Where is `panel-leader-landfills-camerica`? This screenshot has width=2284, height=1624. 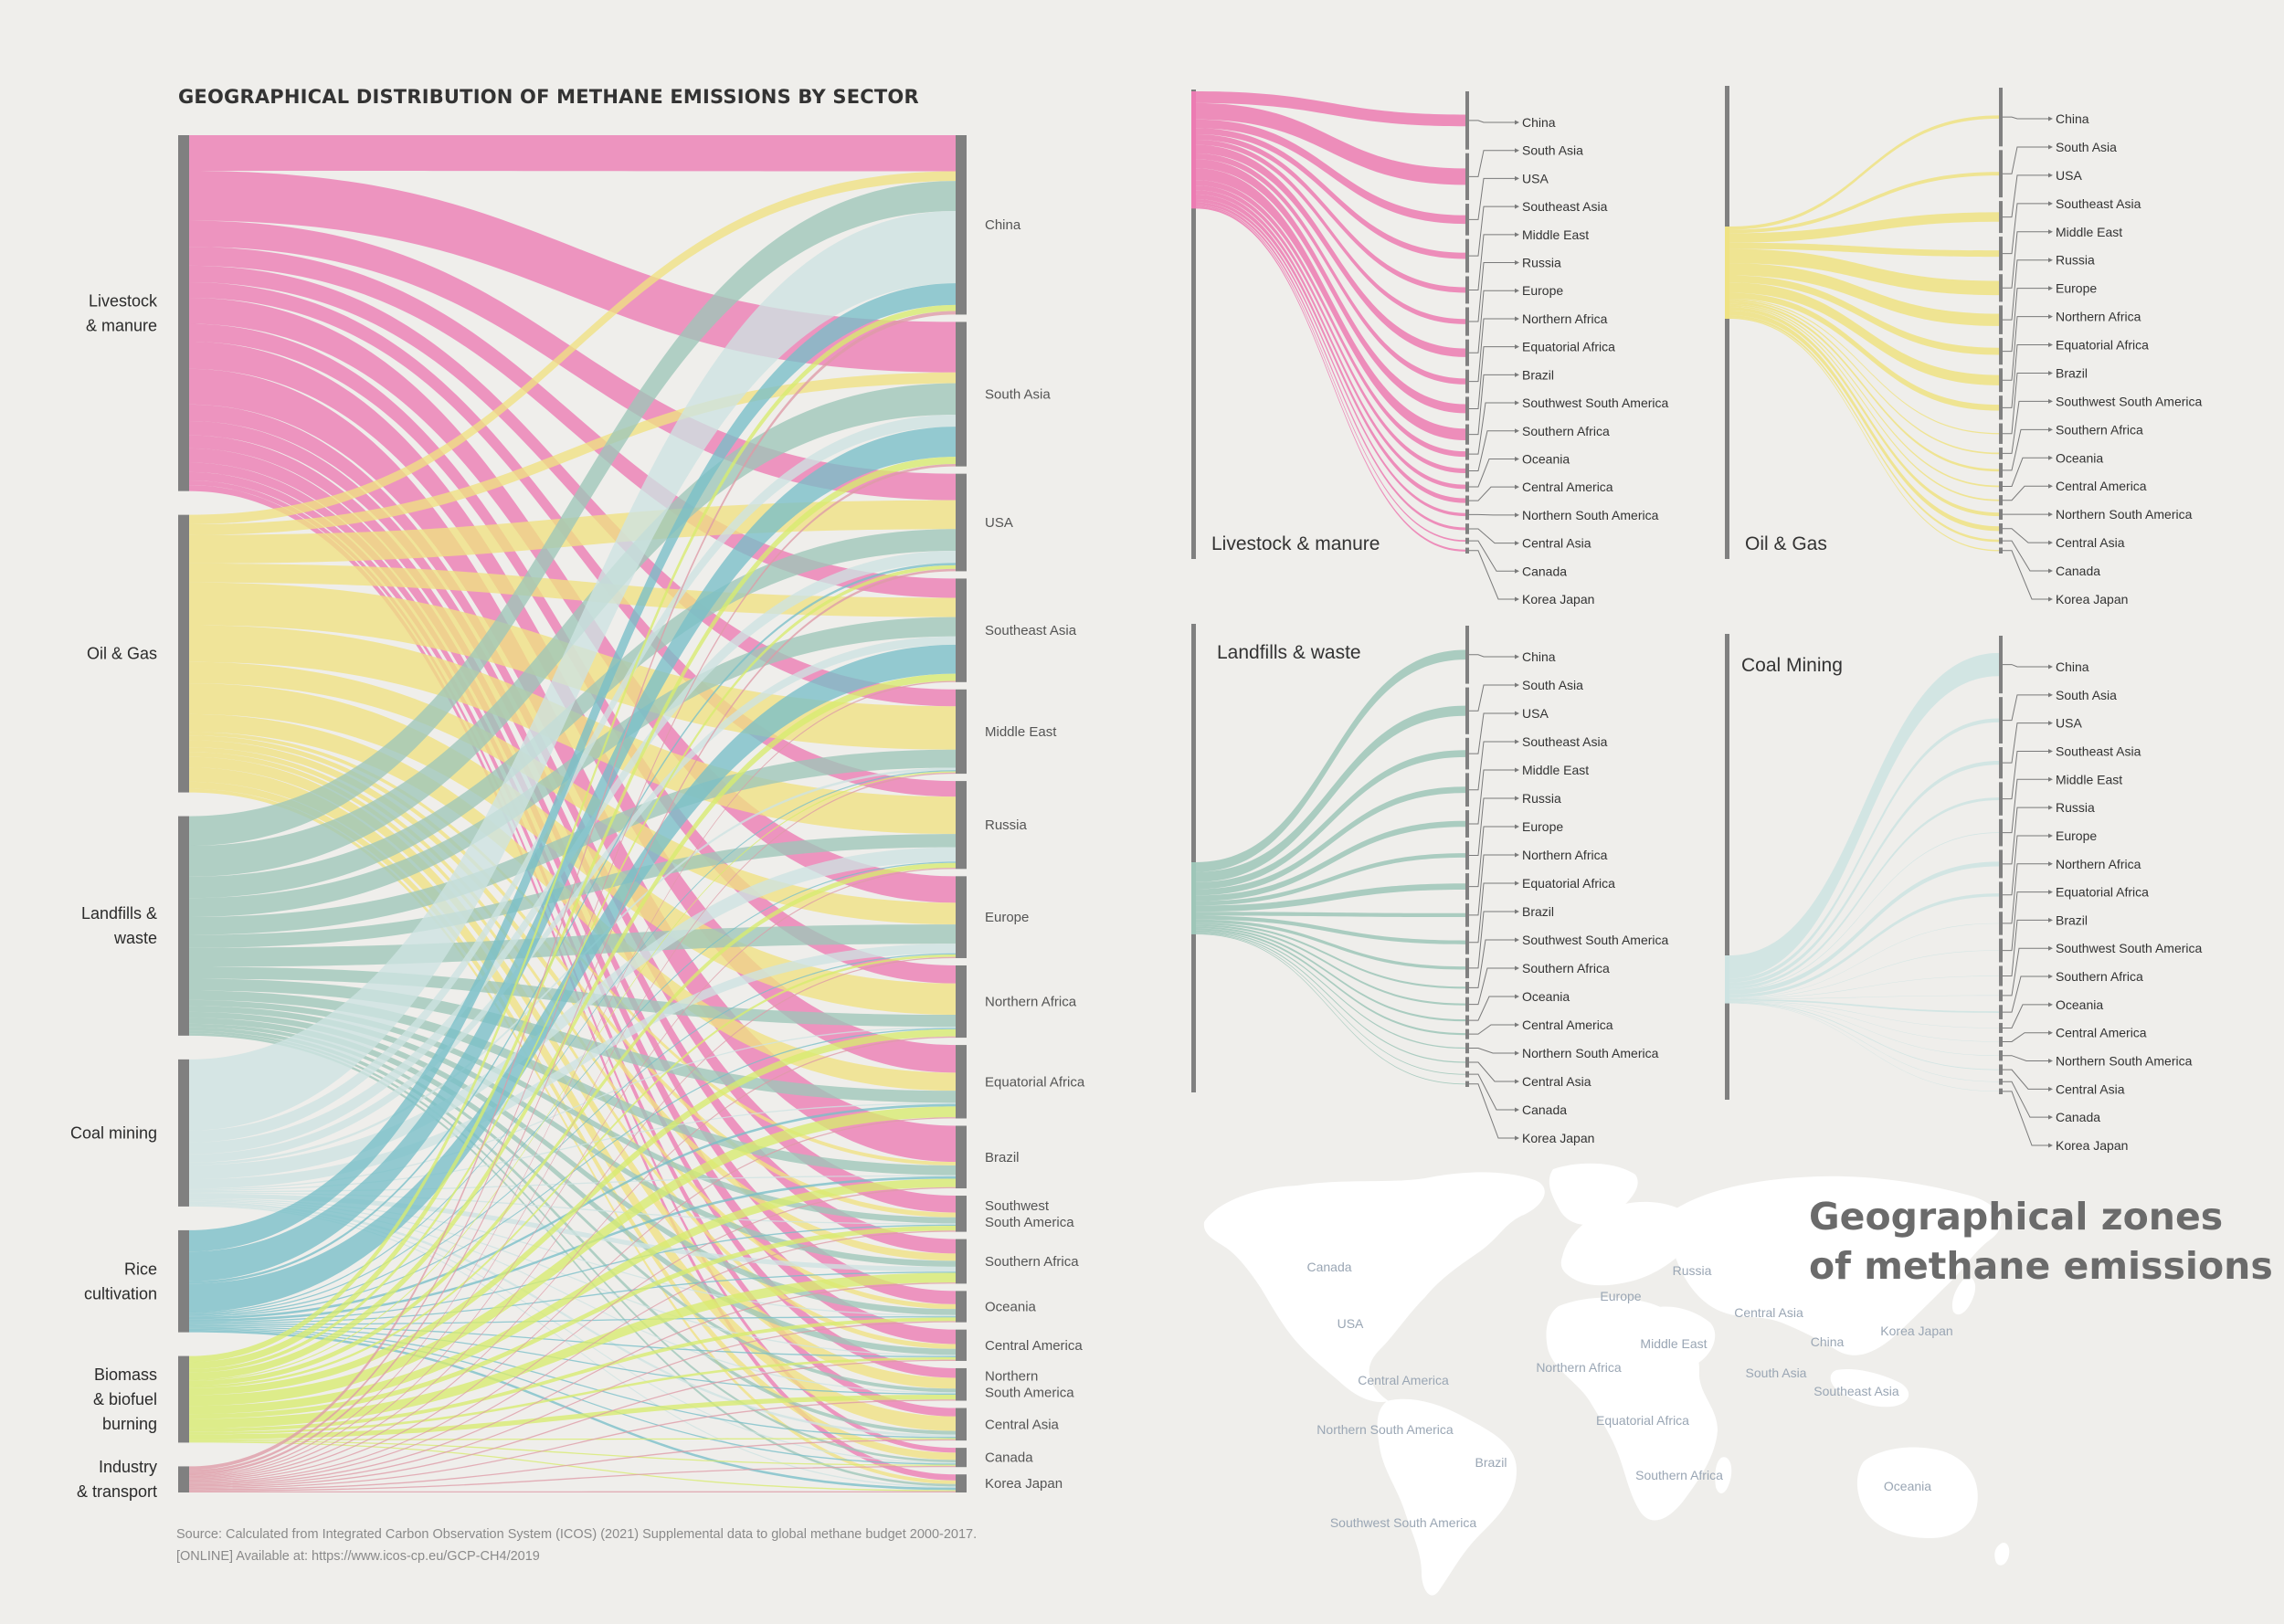
panel-leader-landfills-camerica is located at coordinates (1492, 1029).